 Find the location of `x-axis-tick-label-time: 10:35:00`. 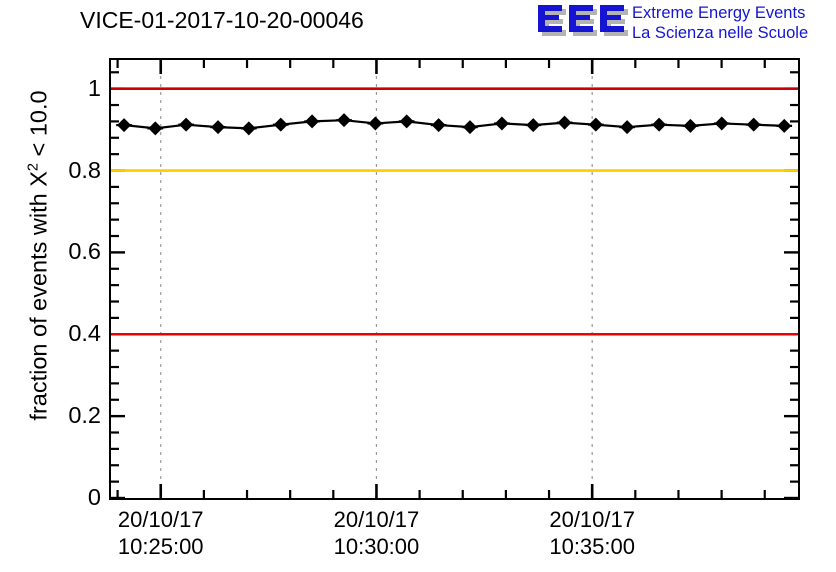

x-axis-tick-label-time: 10:35:00 is located at coordinates (592, 546).